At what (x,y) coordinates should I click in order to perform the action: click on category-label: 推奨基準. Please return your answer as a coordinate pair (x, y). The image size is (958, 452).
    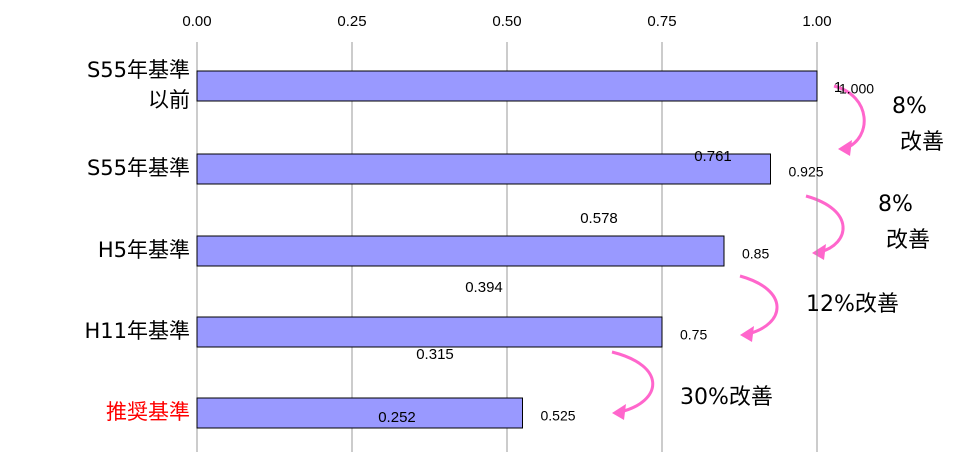
    Looking at the image, I should click on (148, 412).